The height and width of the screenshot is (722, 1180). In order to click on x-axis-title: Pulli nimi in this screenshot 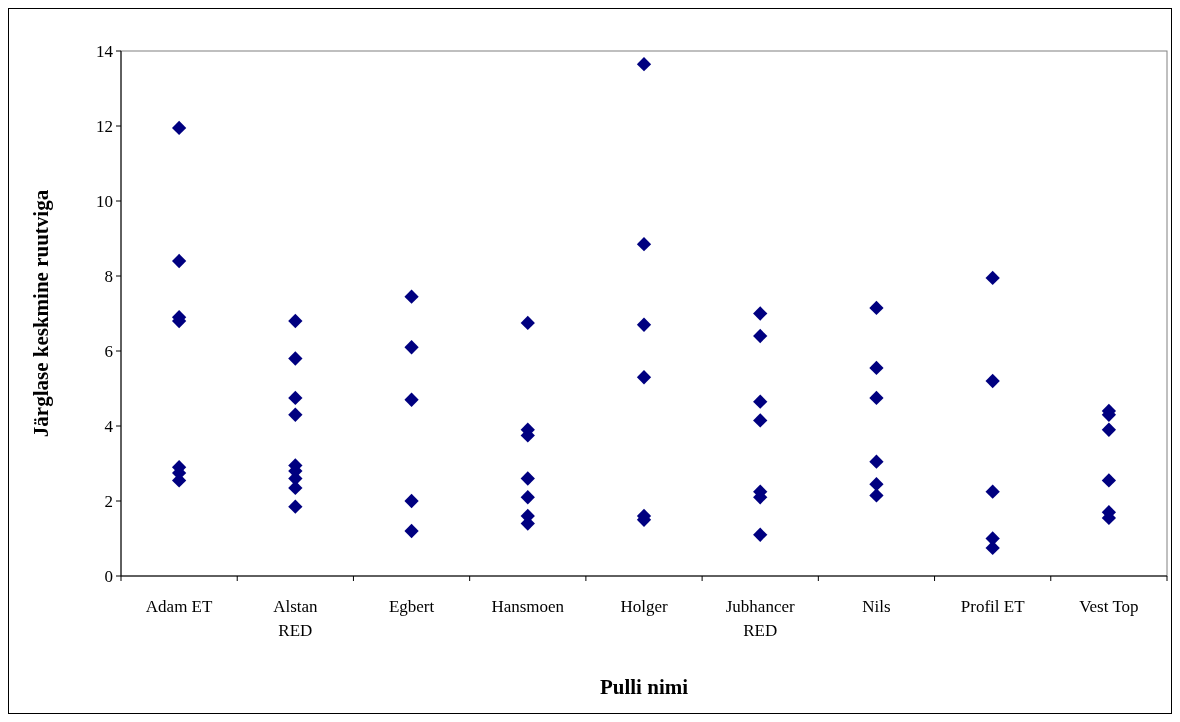, I will do `click(644, 687)`.